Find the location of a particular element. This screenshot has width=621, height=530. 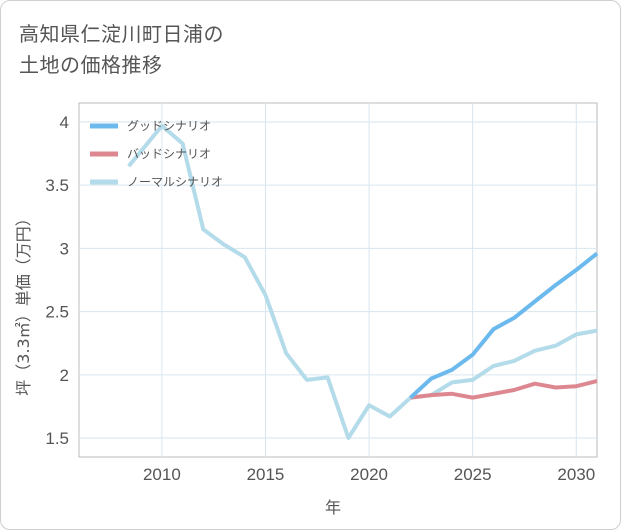

y-axis-title: 坪（3.3㎡）単価（万円） is located at coordinates (23, 302).